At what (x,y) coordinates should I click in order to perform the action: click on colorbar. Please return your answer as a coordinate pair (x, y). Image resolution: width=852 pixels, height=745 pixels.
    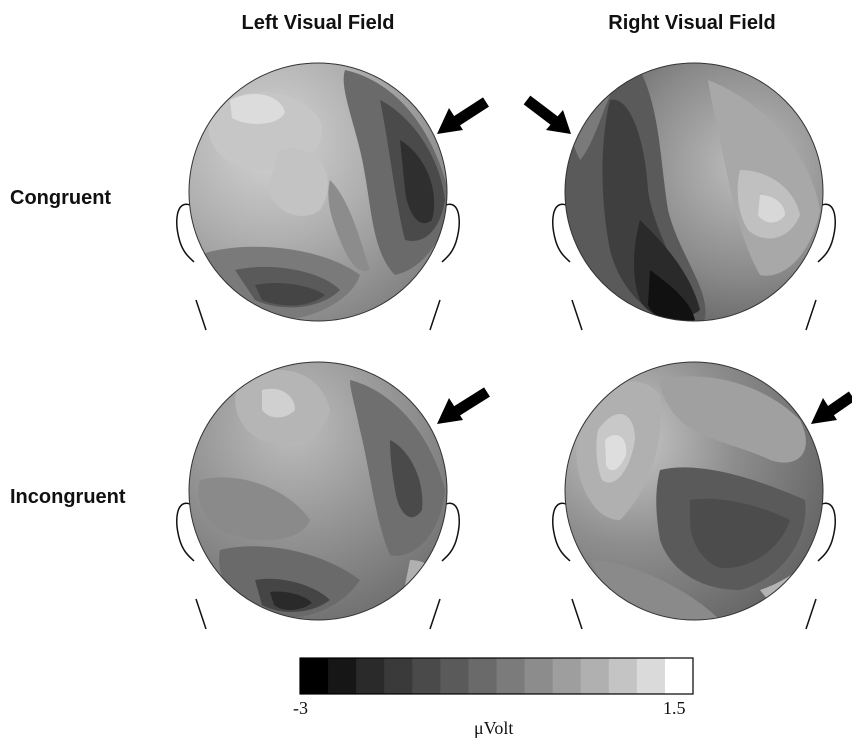
    Looking at the image, I should click on (497, 676).